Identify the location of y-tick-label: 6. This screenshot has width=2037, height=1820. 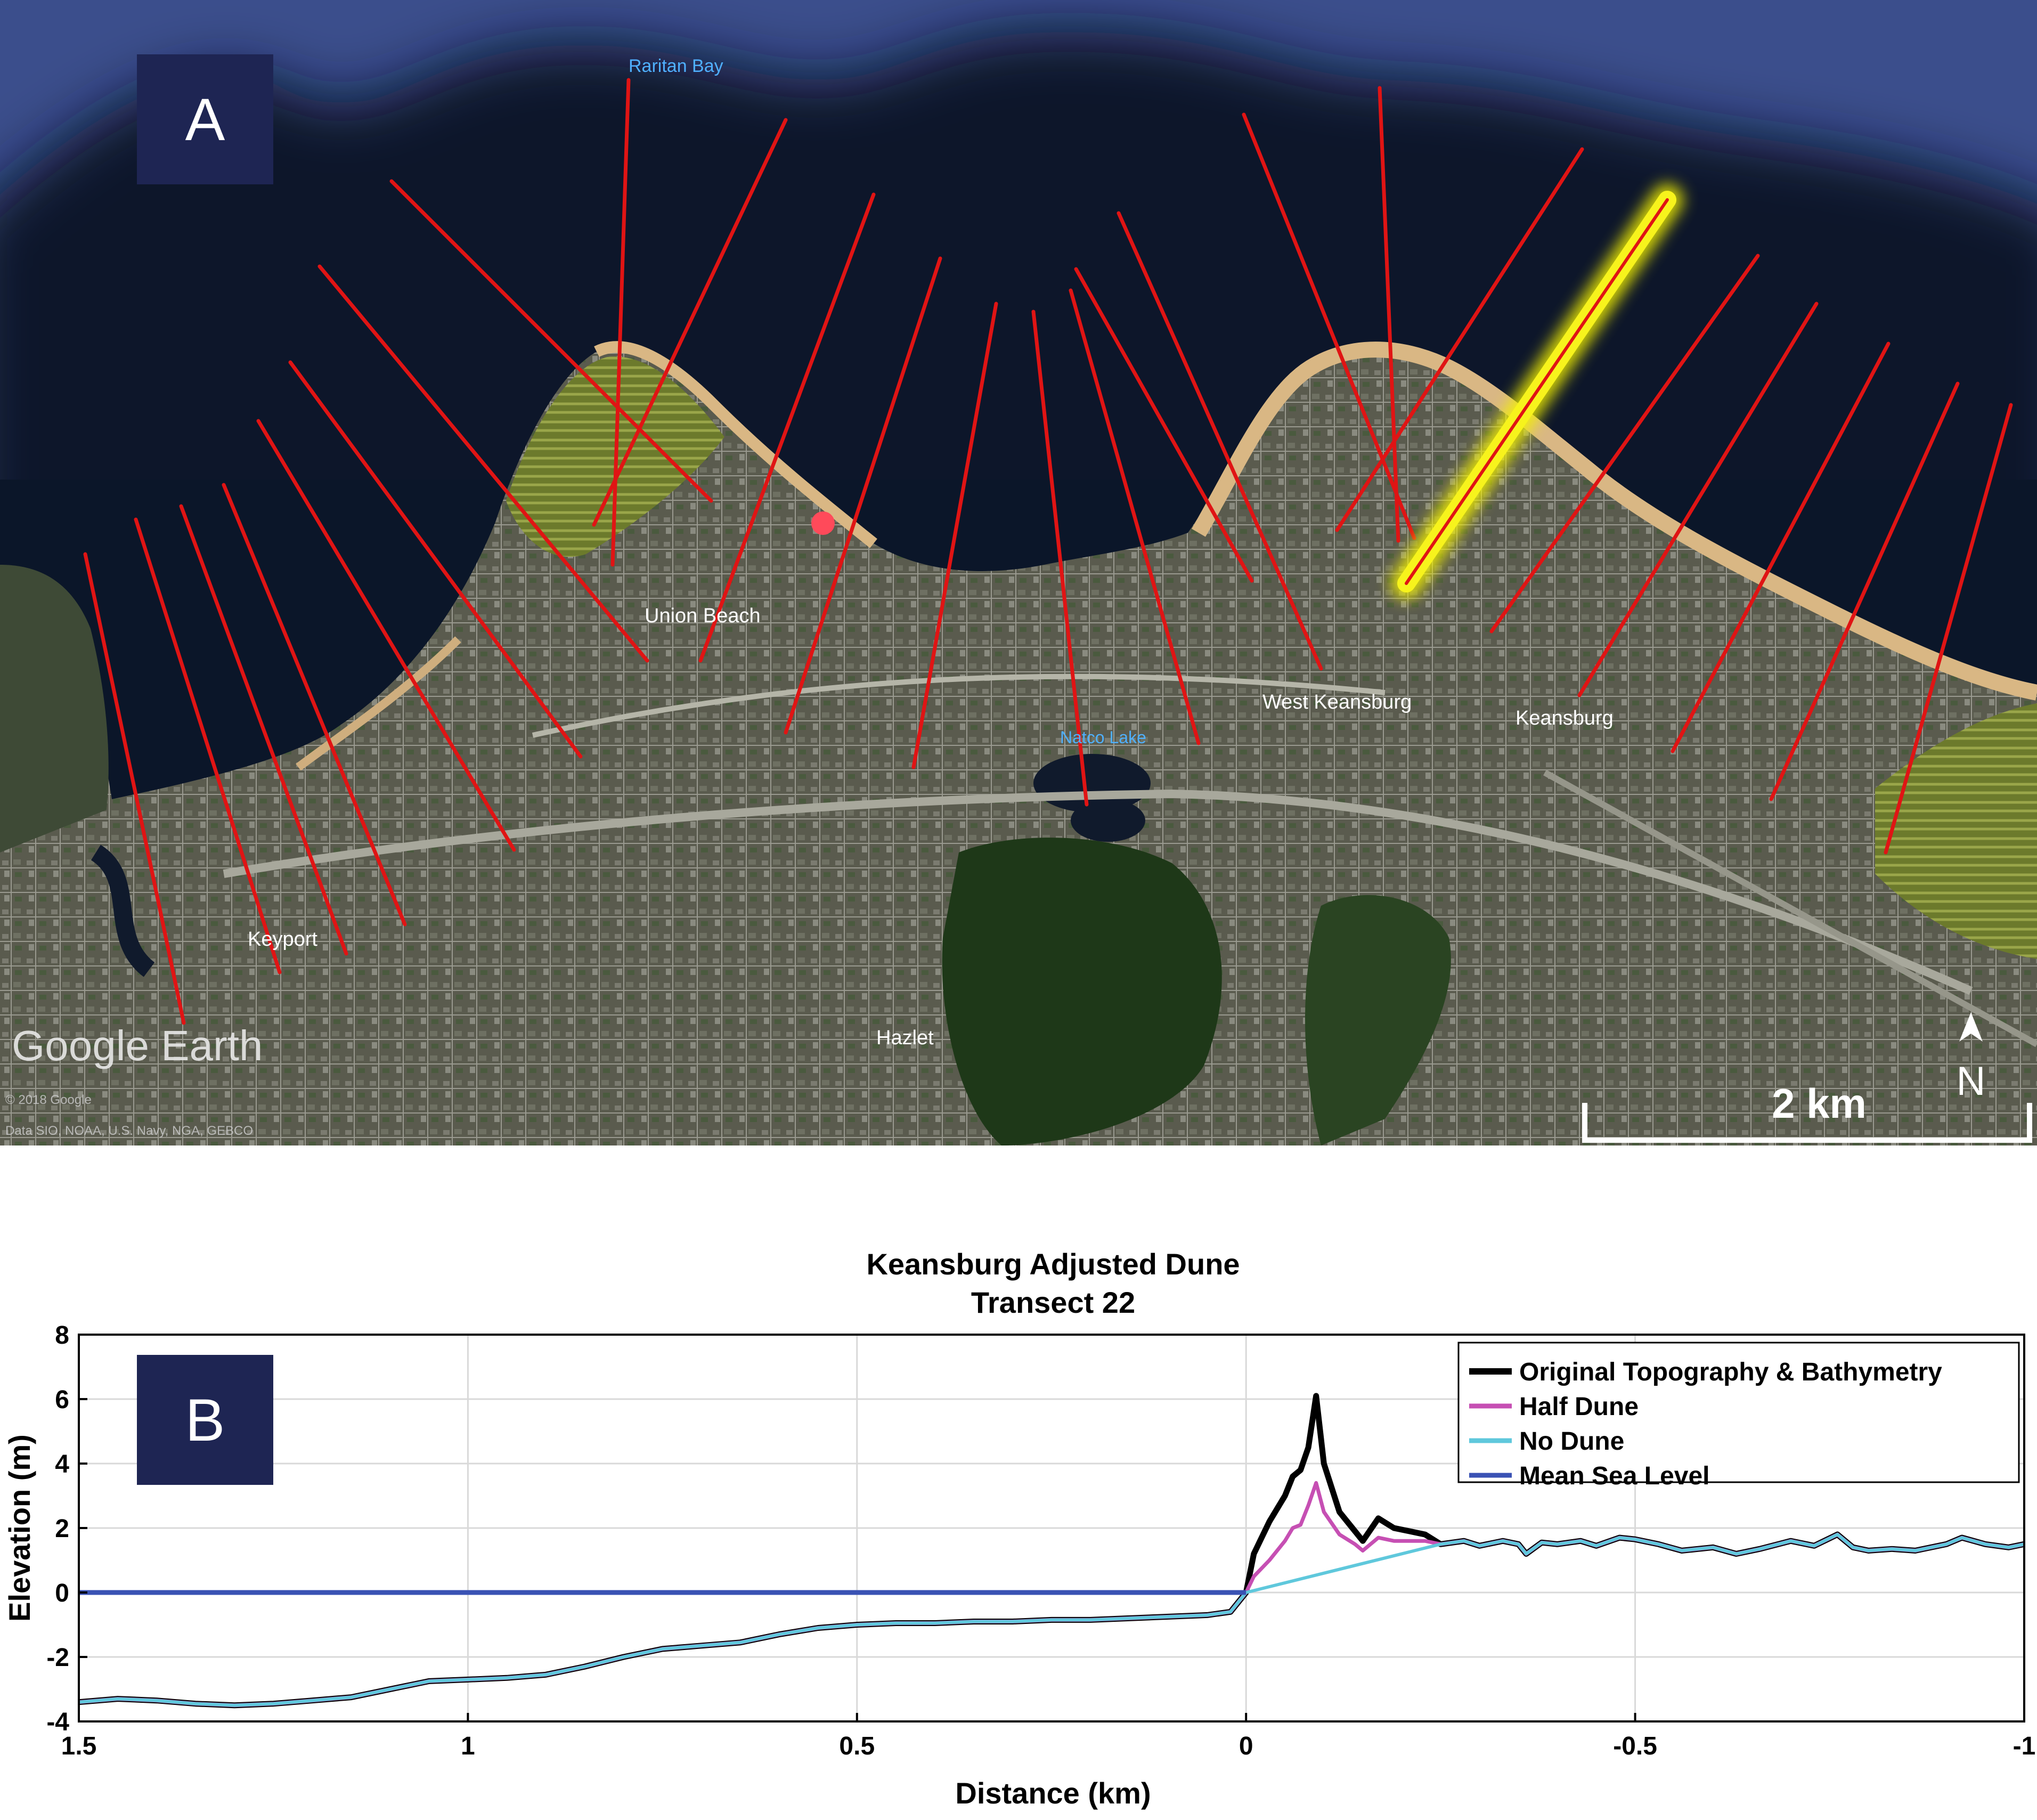
(62, 1400).